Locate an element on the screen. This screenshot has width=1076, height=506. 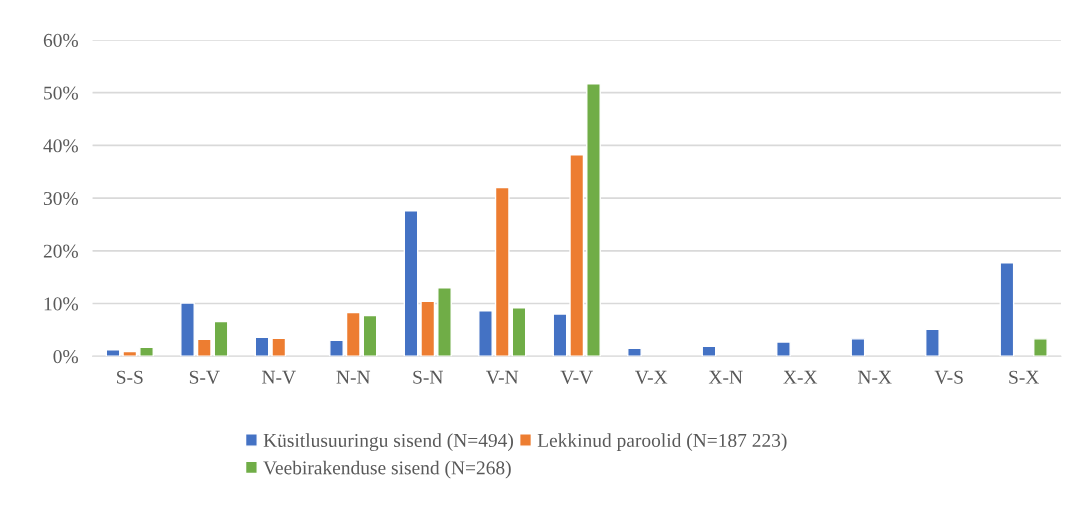
legend-label: Veebirakenduse sisend (N=268) is located at coordinates (387, 469).